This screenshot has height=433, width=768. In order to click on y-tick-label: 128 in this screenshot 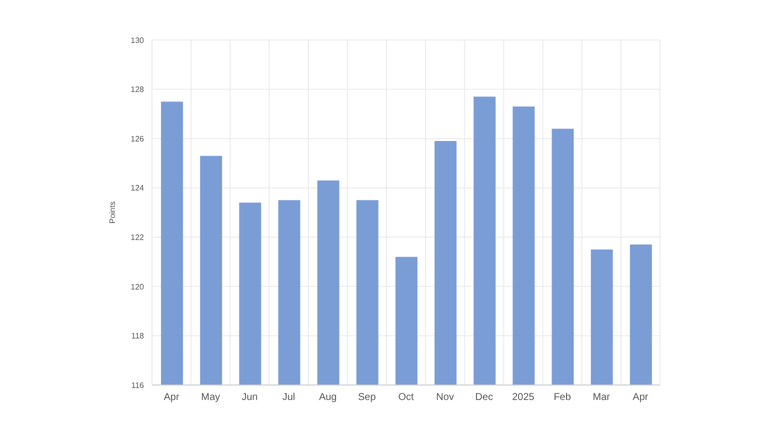, I will do `click(137, 89)`.